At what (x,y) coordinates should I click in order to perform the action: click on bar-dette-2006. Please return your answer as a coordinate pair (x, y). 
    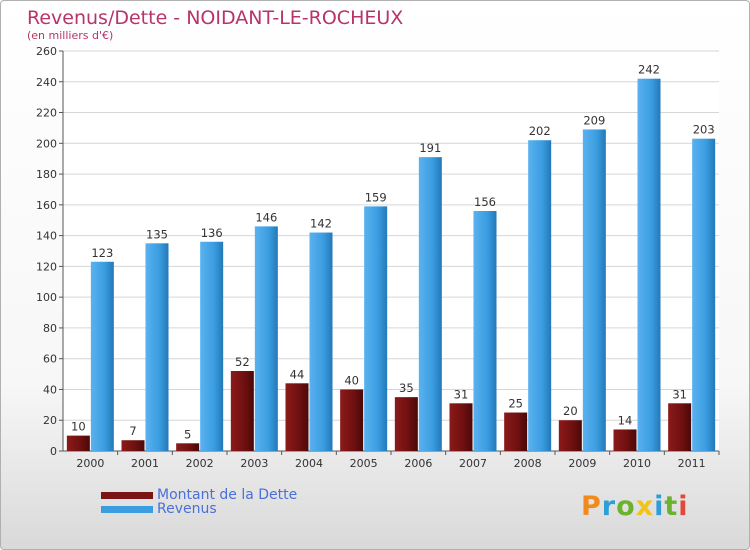
    Looking at the image, I should click on (406, 424).